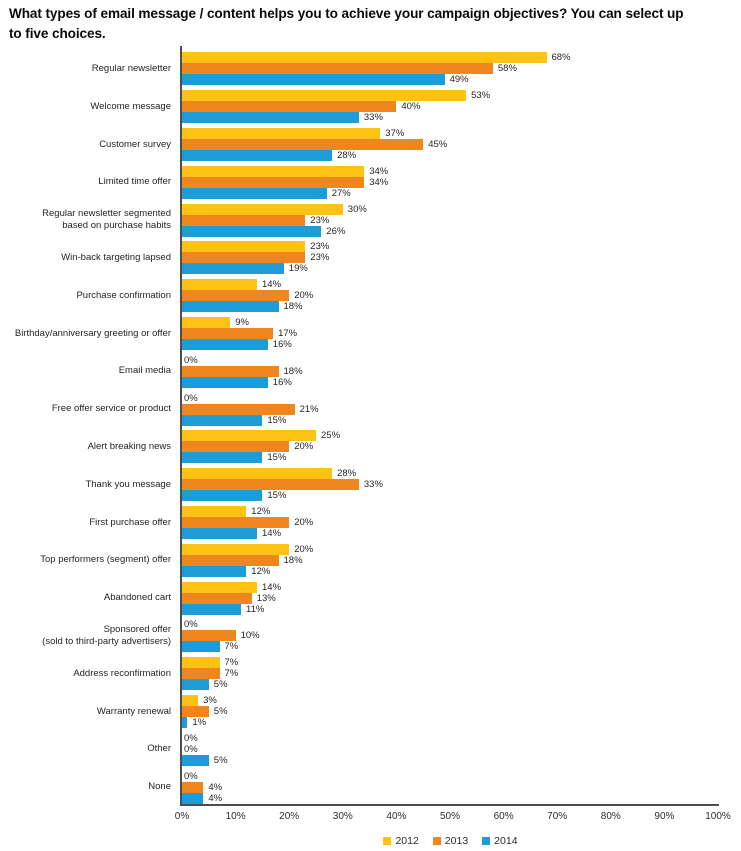 The image size is (741, 851). What do you see at coordinates (461, 118) in the screenshot?
I see `bar-row: 33%` at bounding box center [461, 118].